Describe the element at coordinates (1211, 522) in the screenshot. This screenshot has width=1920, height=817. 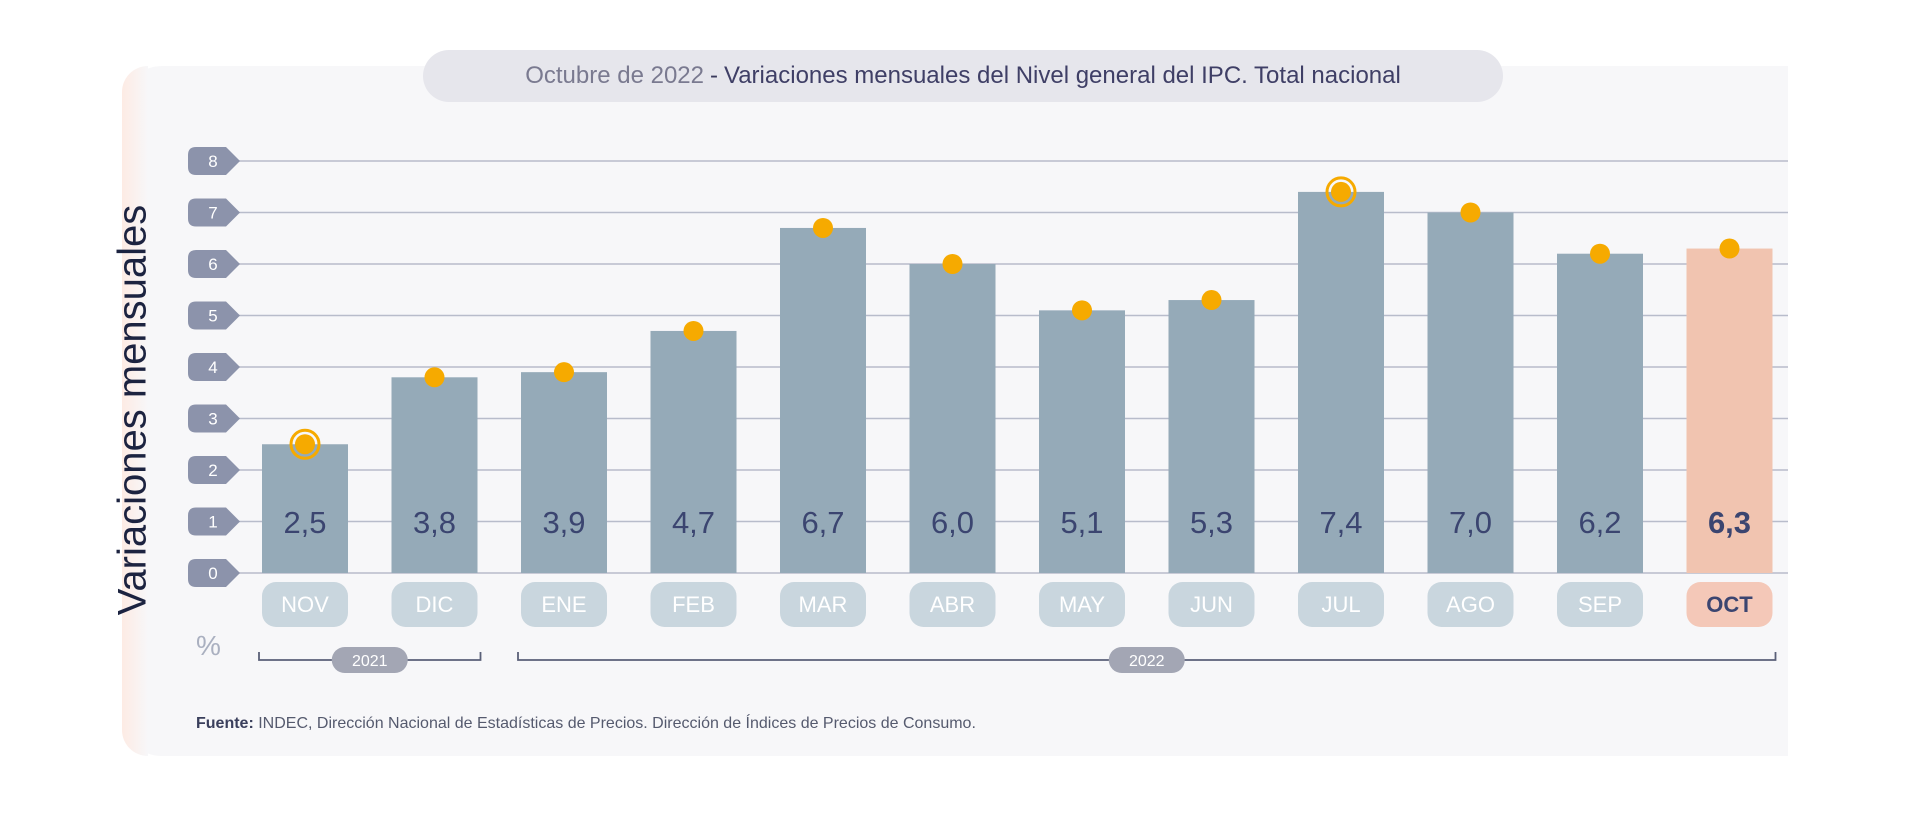
I see `data-label: 5,3` at that location.